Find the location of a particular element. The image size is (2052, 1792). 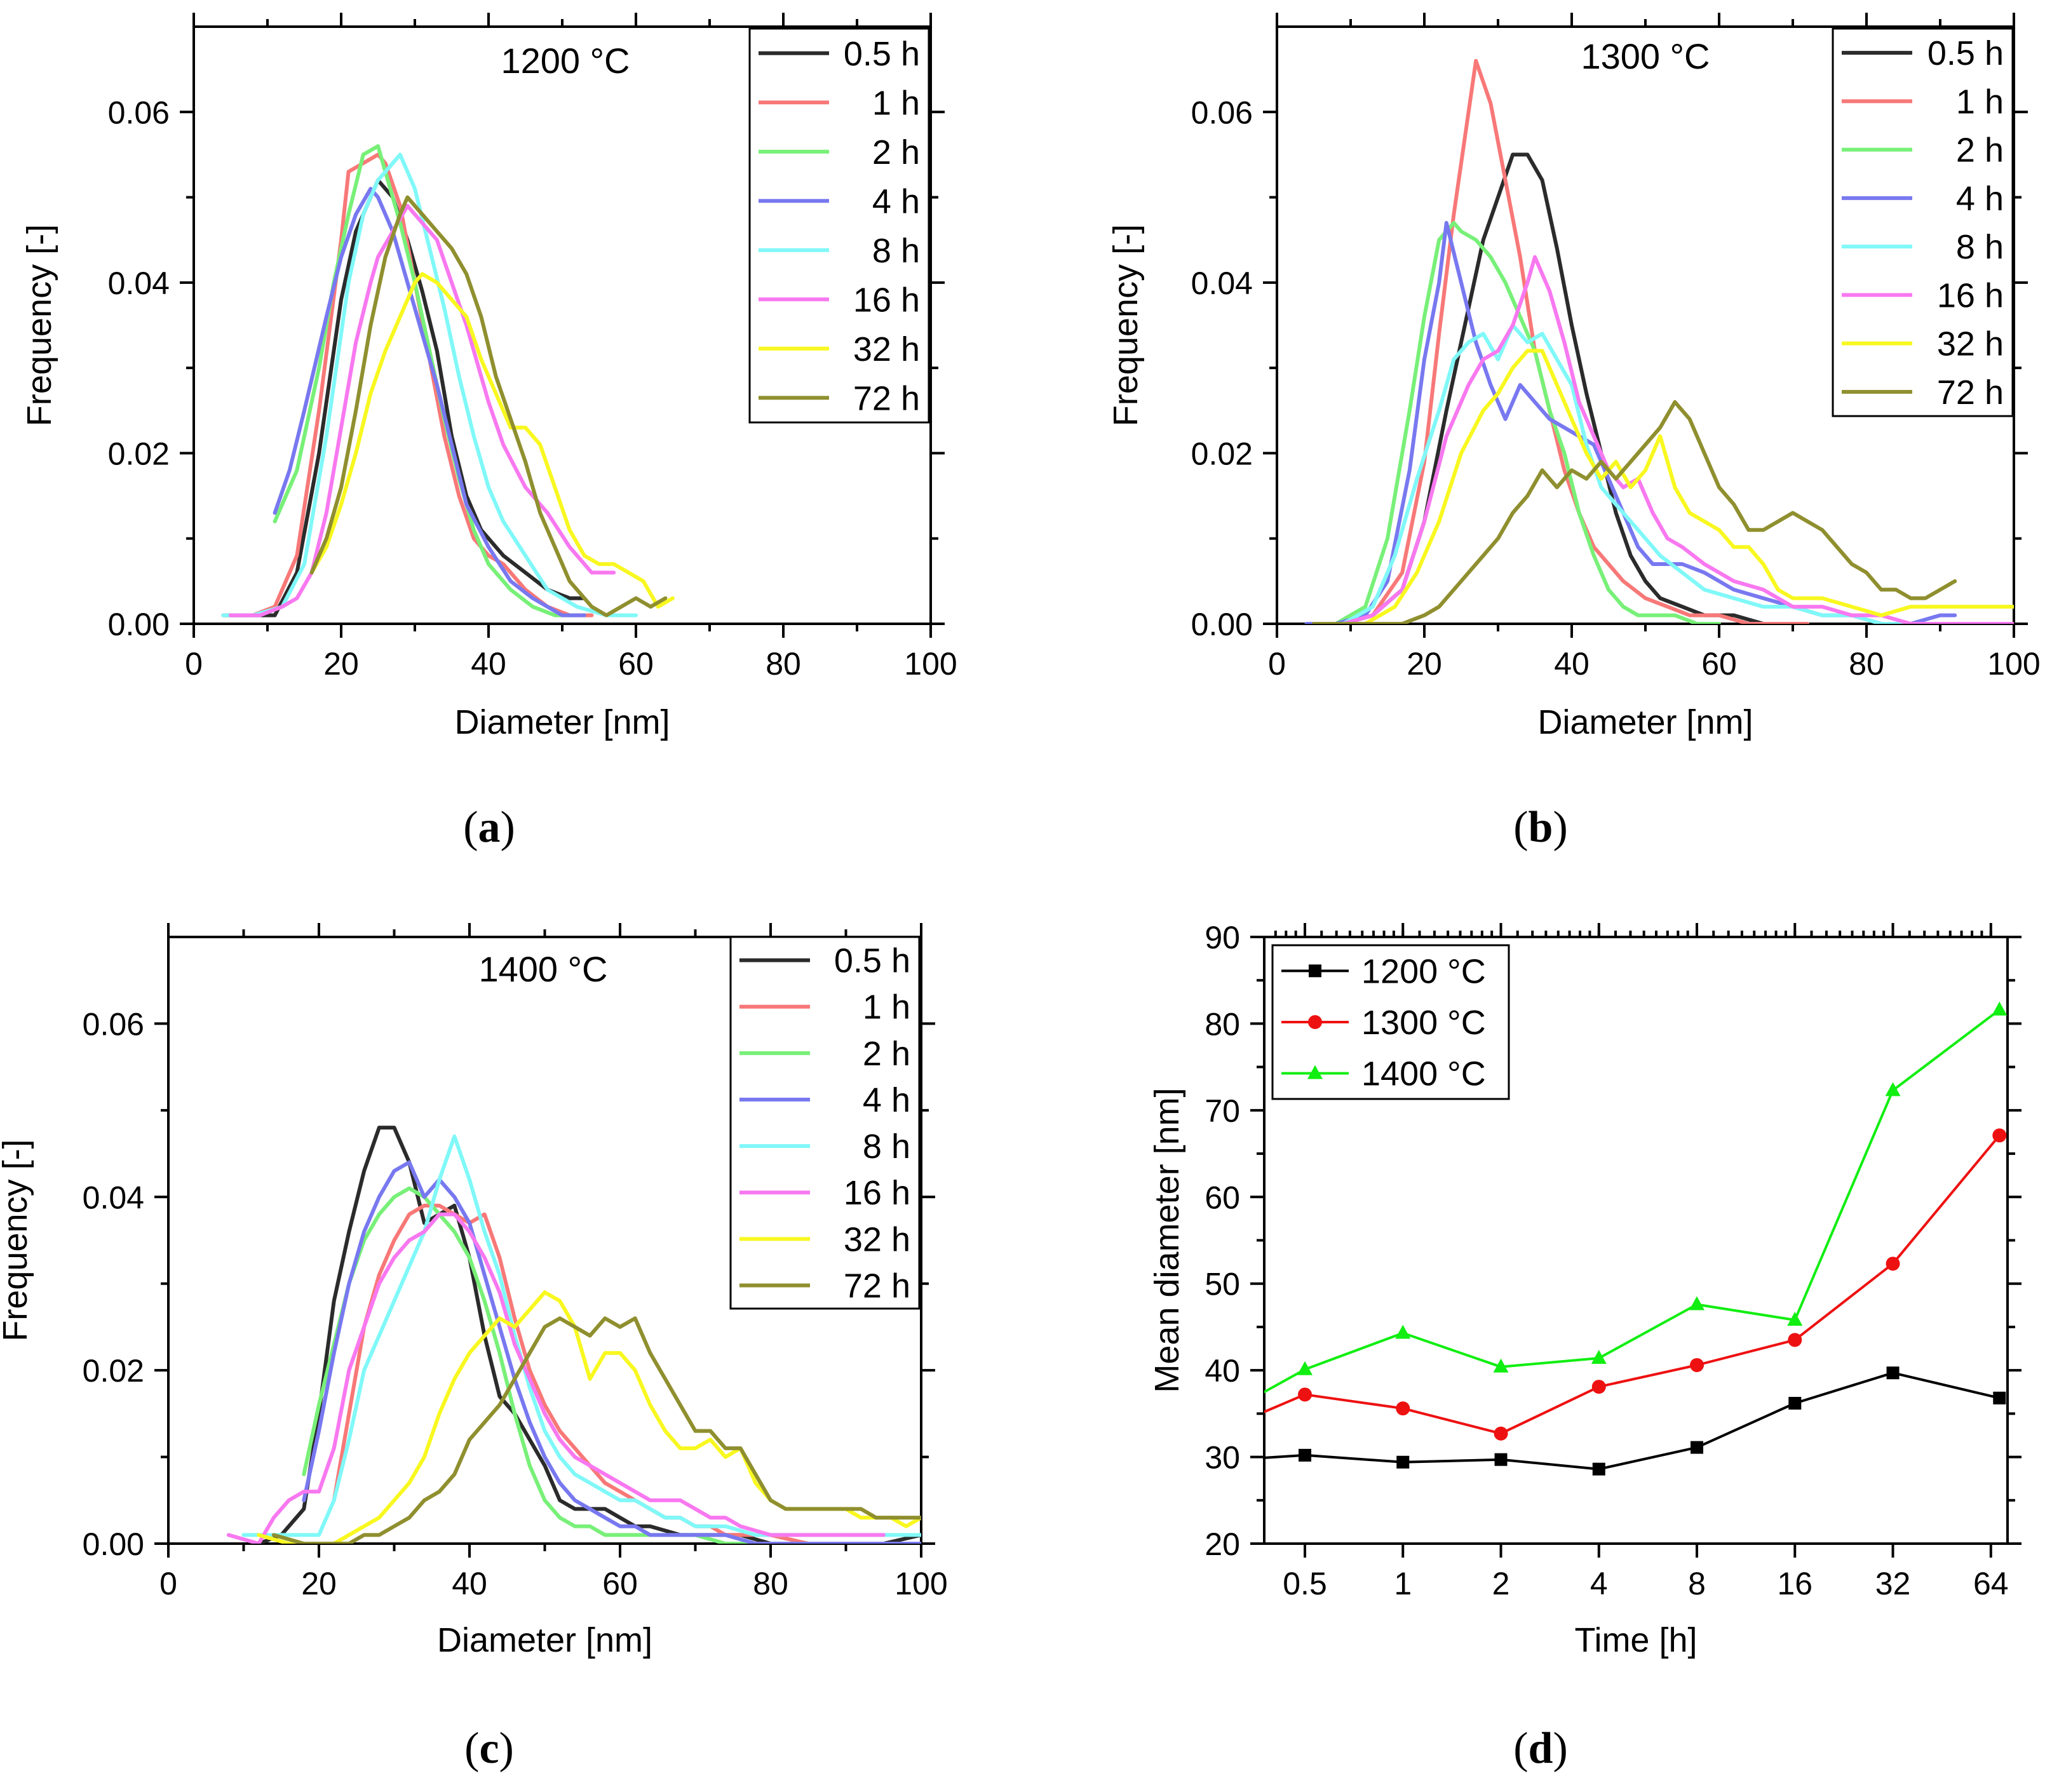

series-line-0-5-h is located at coordinates (1553, 388).